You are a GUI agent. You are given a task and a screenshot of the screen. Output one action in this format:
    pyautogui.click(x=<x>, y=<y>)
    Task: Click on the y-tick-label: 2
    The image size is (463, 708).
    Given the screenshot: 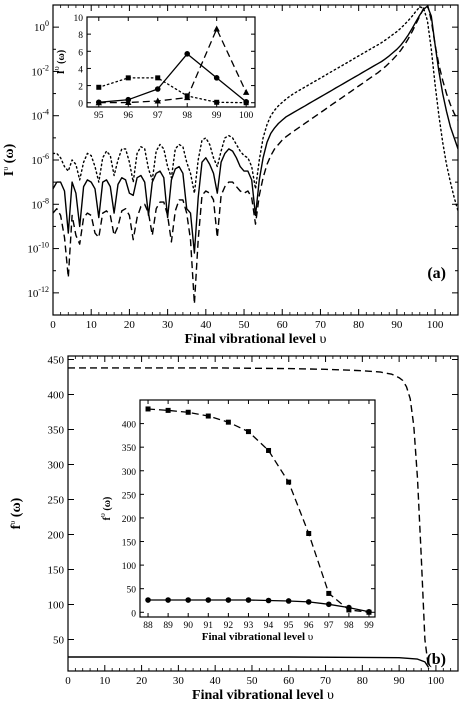 What is the action you would take?
    pyautogui.click(x=80, y=88)
    